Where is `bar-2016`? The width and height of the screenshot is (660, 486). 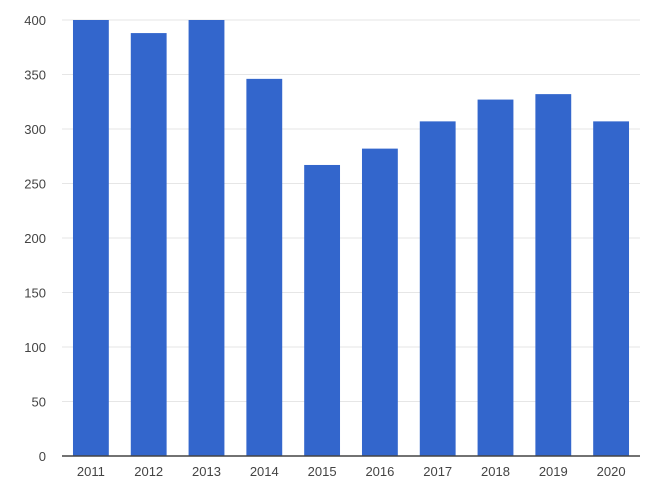
bar-2016 is located at coordinates (379, 302).